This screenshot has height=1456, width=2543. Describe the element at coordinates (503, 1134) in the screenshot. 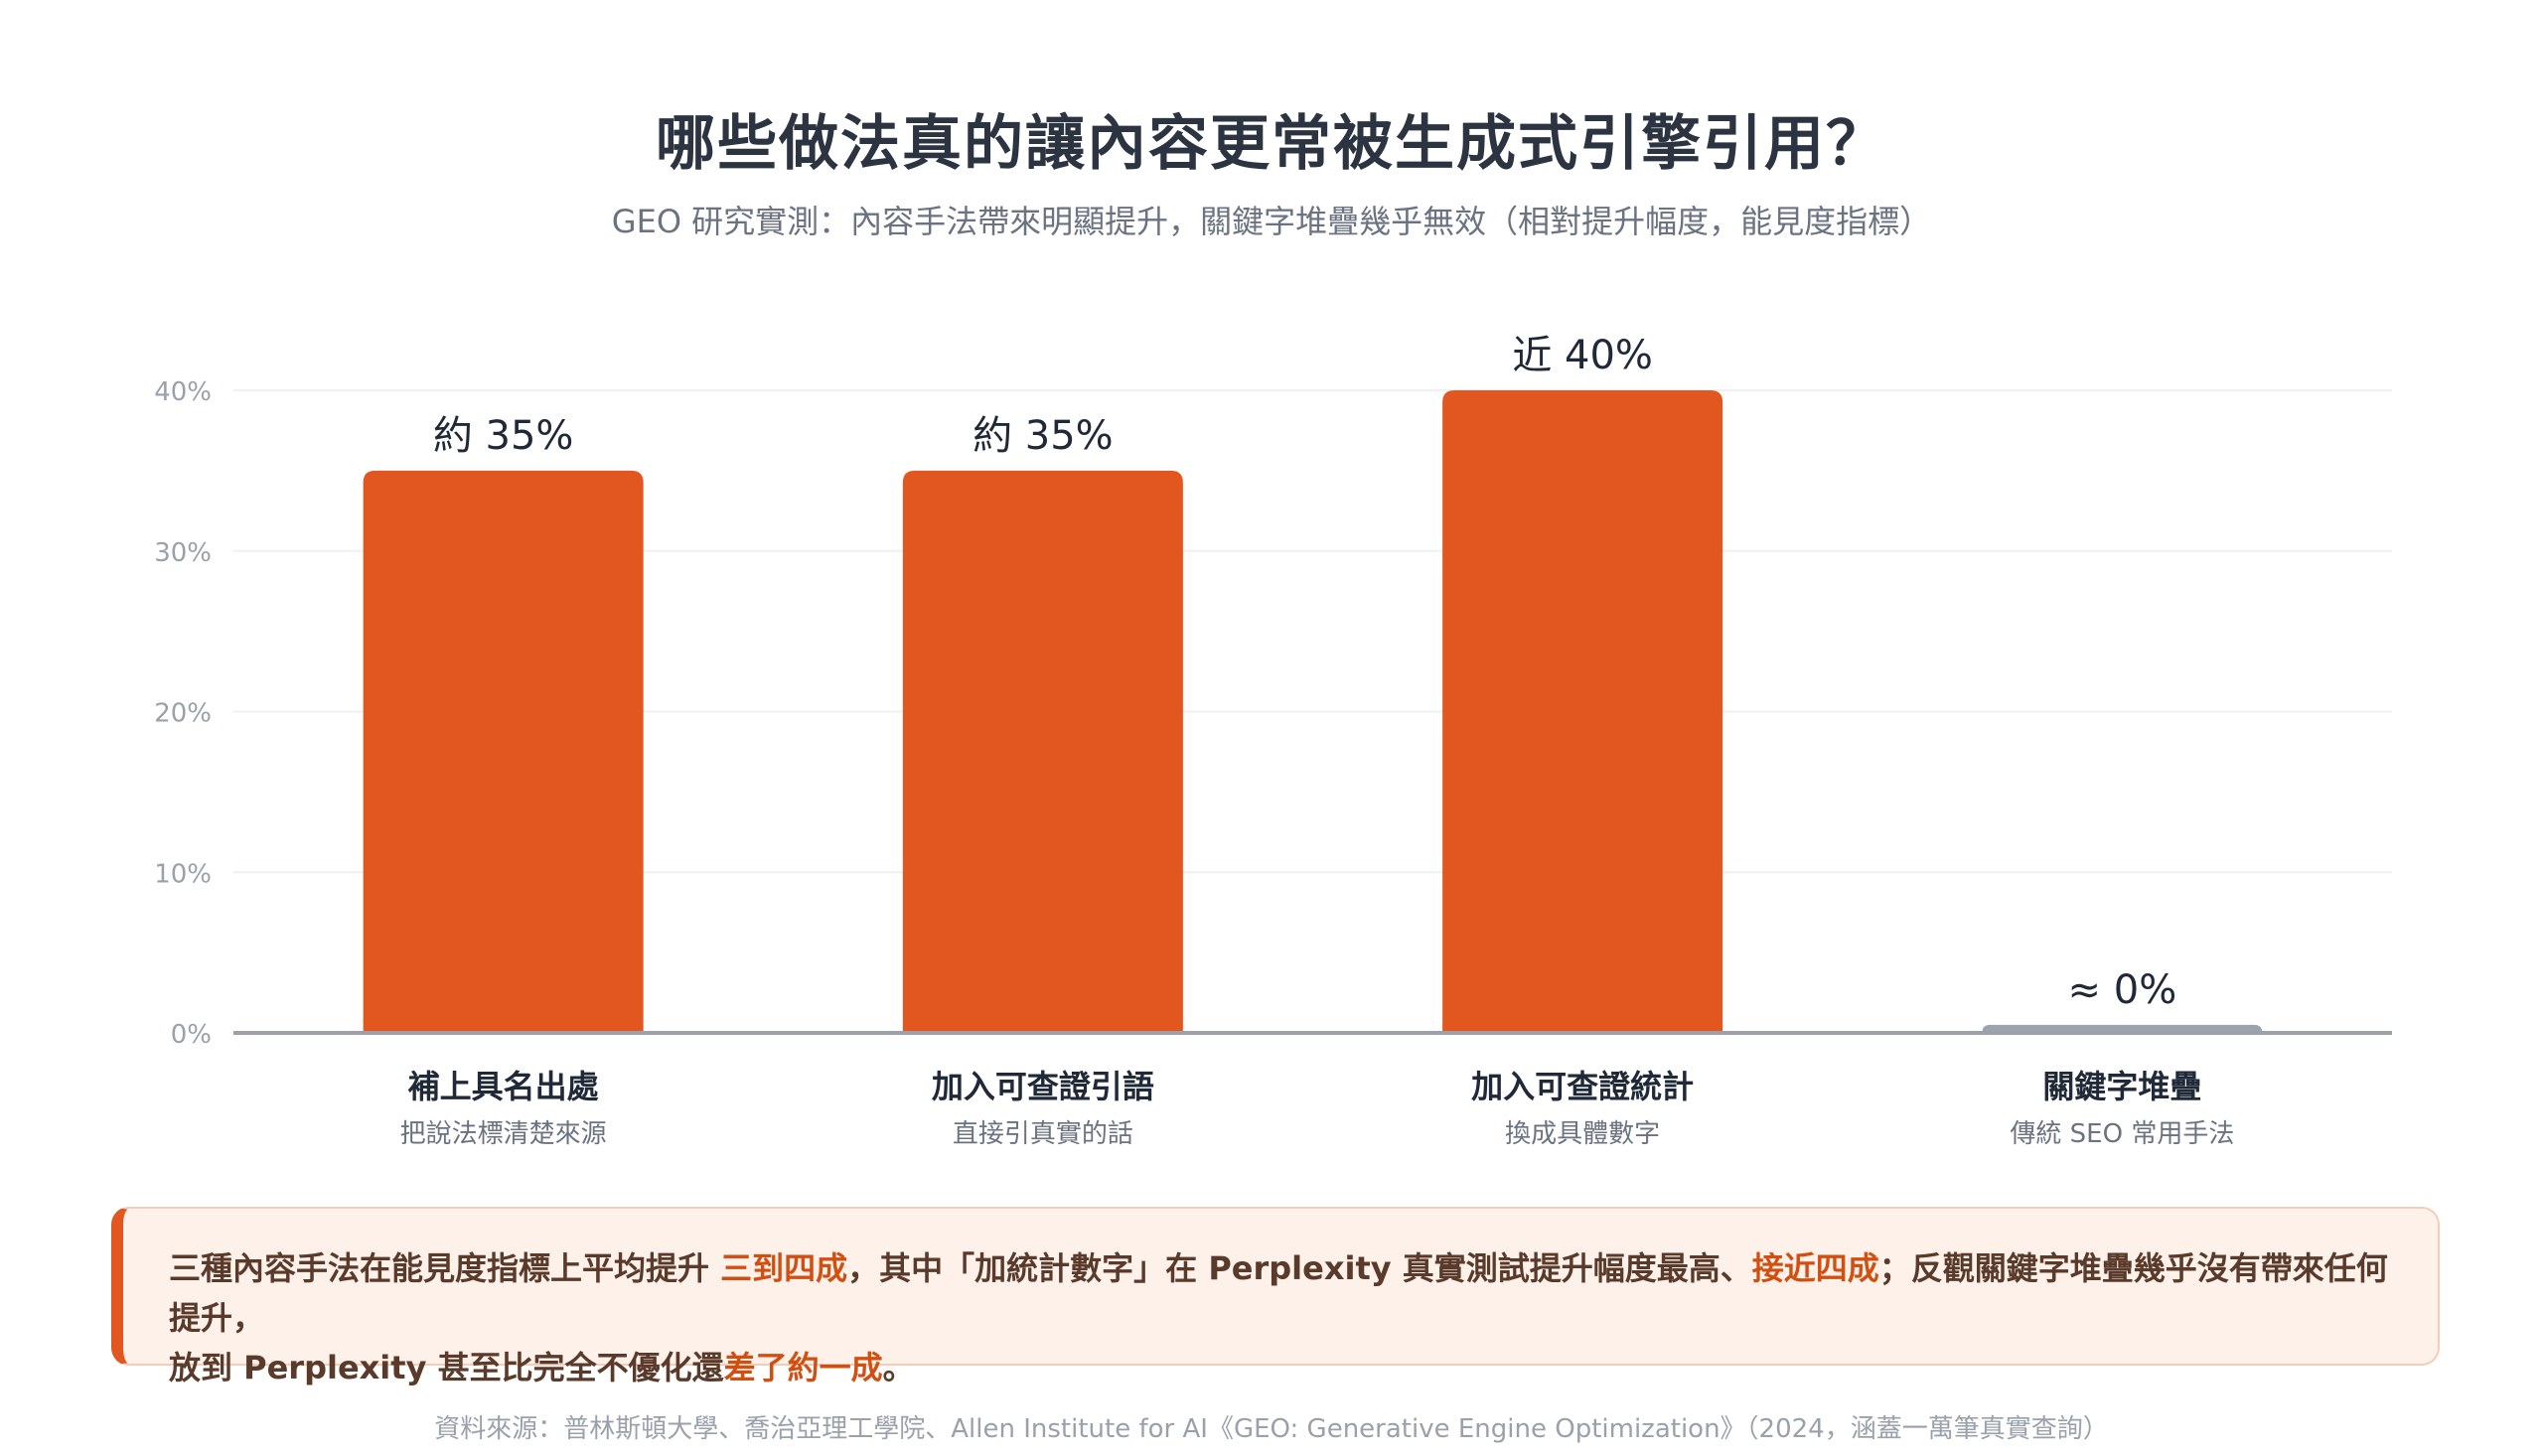

I see `category-sublabel: 把說法標清楚來源` at that location.